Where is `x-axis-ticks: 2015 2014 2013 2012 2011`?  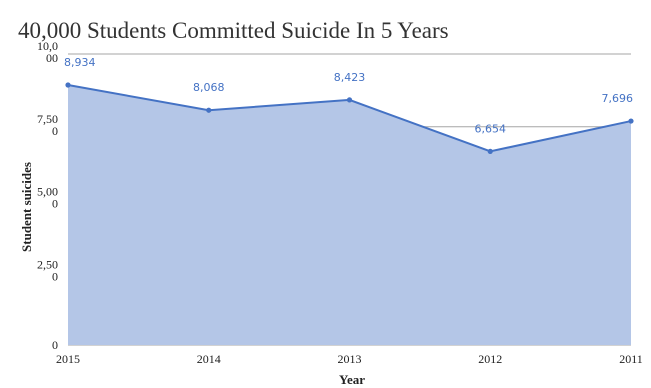 x-axis-ticks: 2015 2014 2013 2012 2011 is located at coordinates (349, 359).